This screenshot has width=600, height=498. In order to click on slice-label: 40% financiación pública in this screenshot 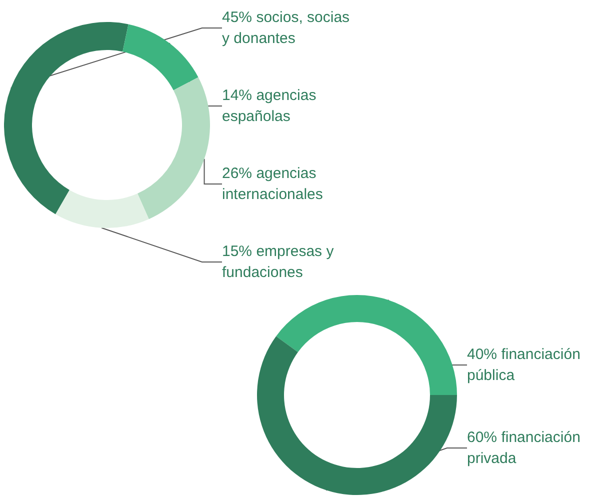, I will do `click(526, 365)`.